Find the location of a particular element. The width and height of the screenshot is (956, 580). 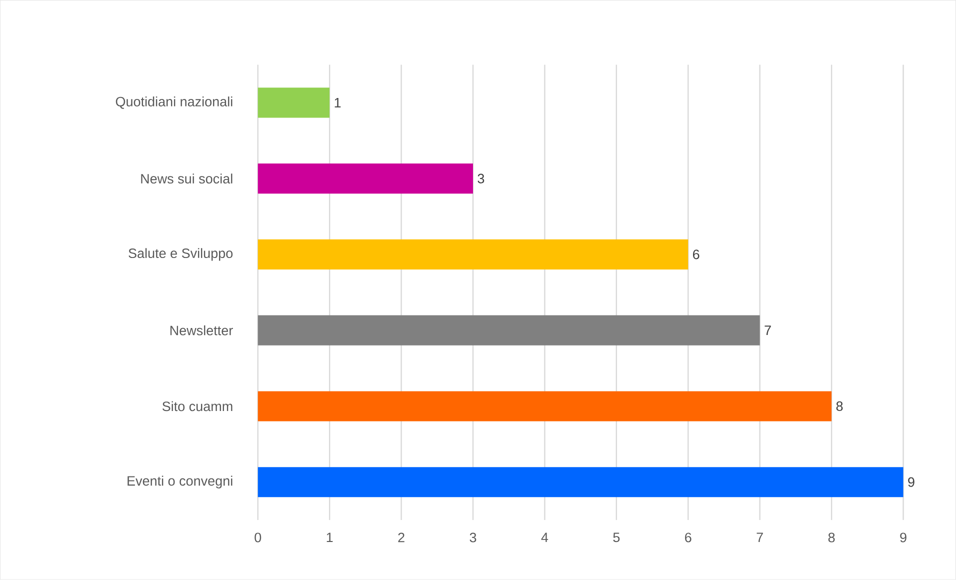

data-label: 3 is located at coordinates (481, 179).